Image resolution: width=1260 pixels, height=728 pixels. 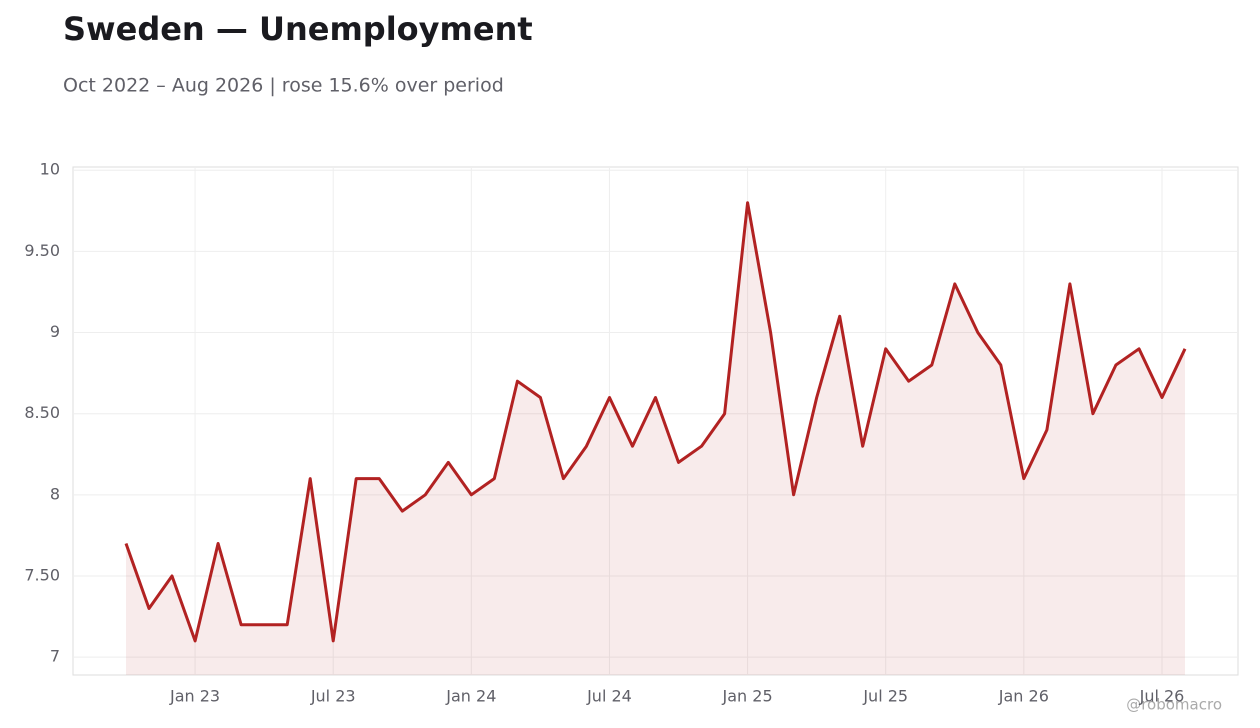 What do you see at coordinates (1162, 696) in the screenshot?
I see `x-tick-label: Jul 26` at bounding box center [1162, 696].